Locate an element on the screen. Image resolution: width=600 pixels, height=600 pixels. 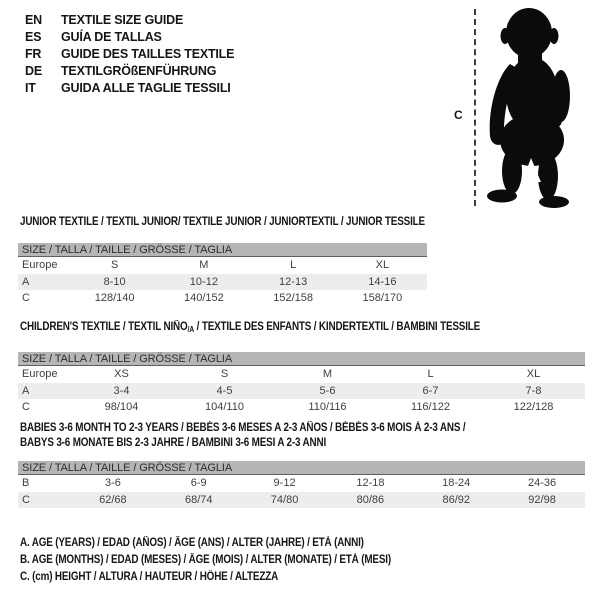
table-row: A 8-10 10-12 12-13 14-16 is located at coordinates (222, 281).